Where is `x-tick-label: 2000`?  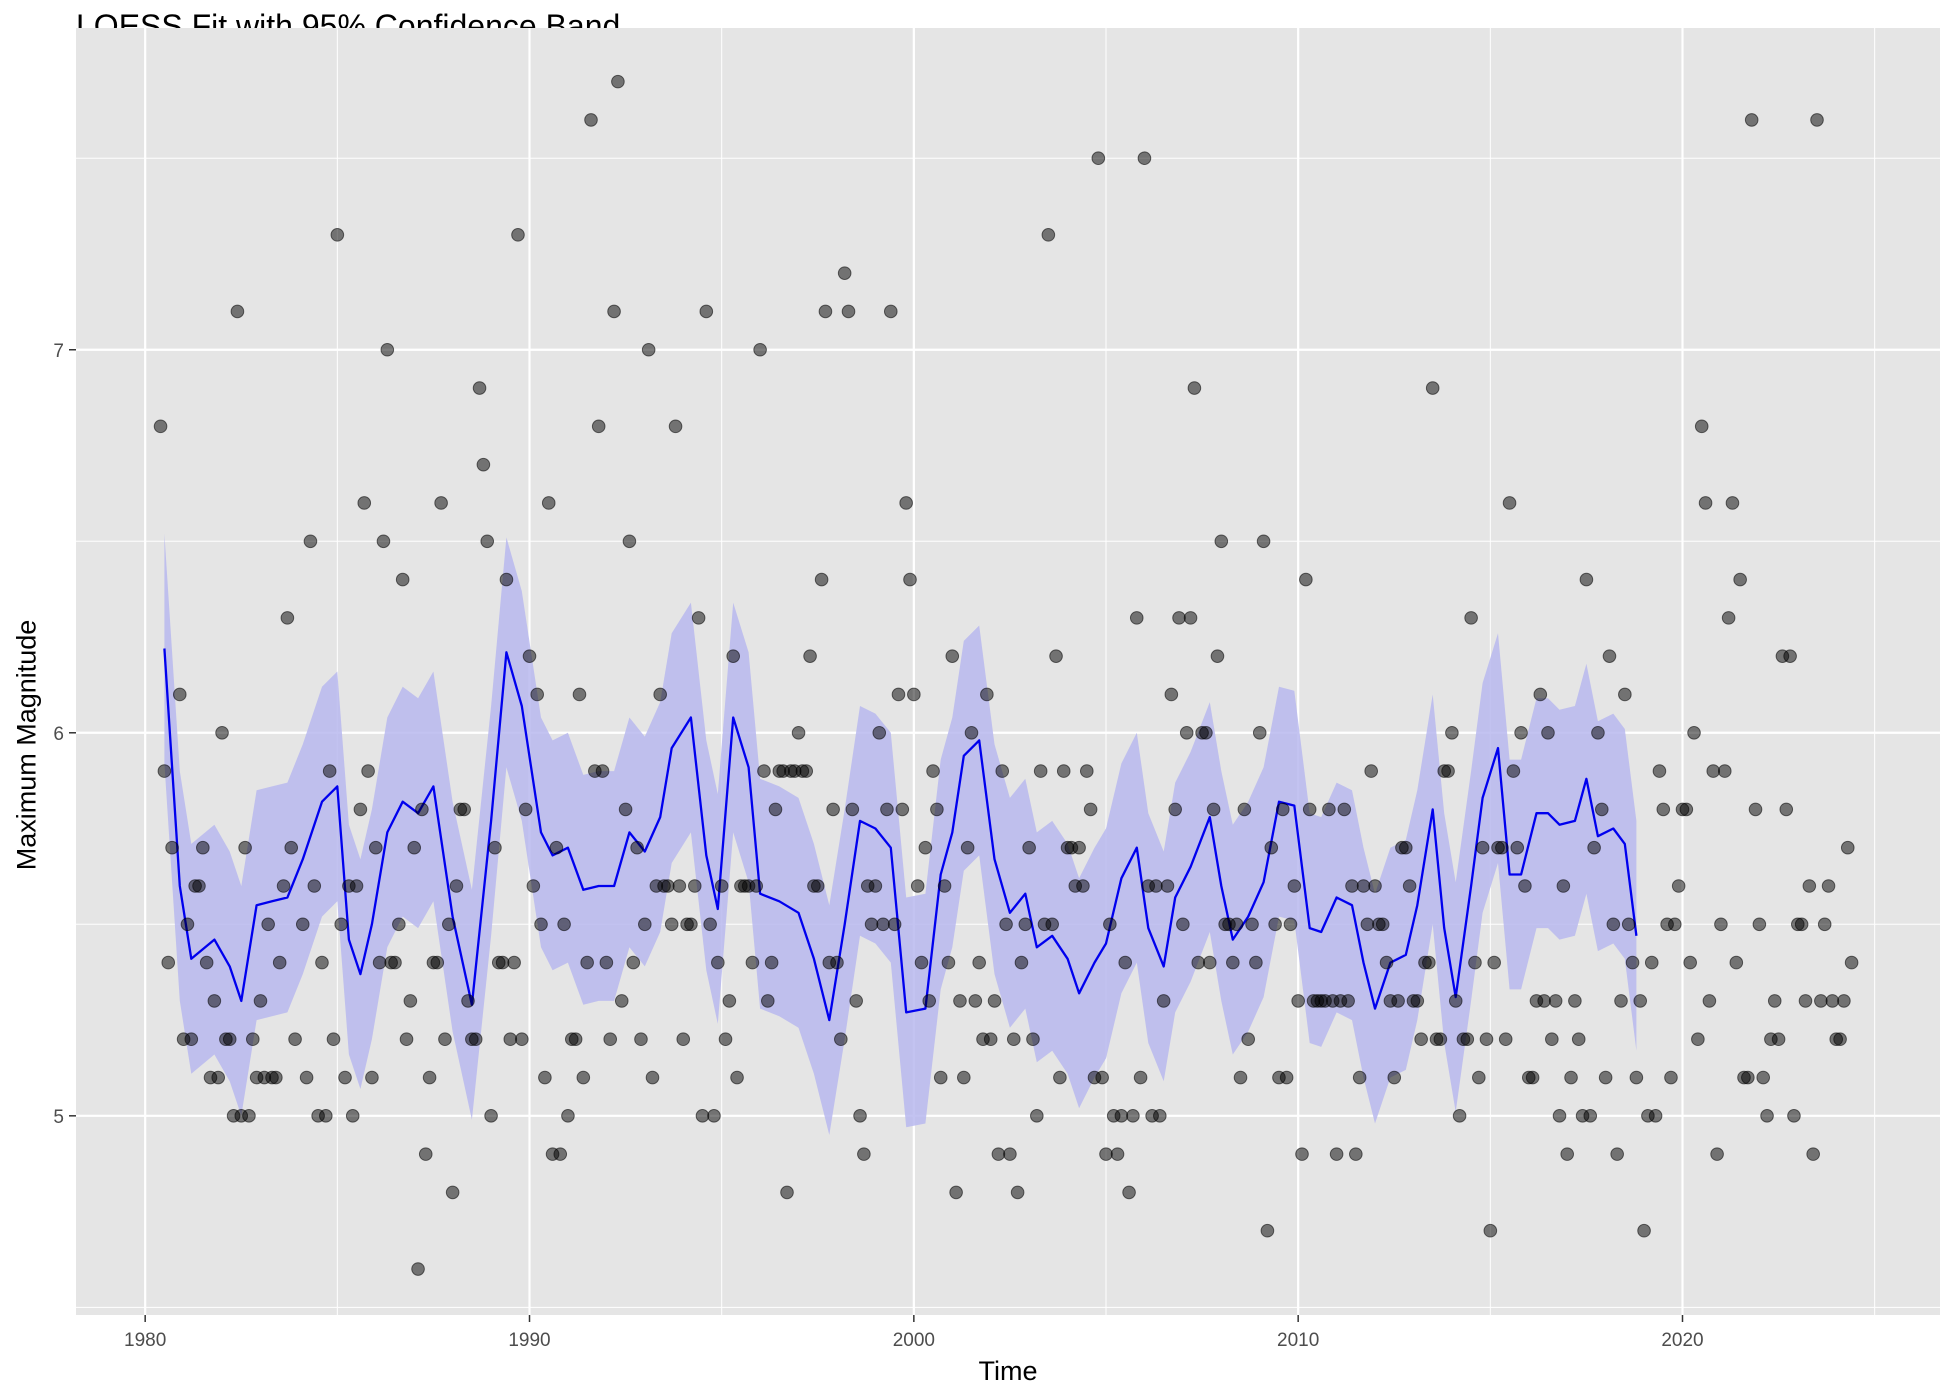 x-tick-label: 2000 is located at coordinates (914, 1340).